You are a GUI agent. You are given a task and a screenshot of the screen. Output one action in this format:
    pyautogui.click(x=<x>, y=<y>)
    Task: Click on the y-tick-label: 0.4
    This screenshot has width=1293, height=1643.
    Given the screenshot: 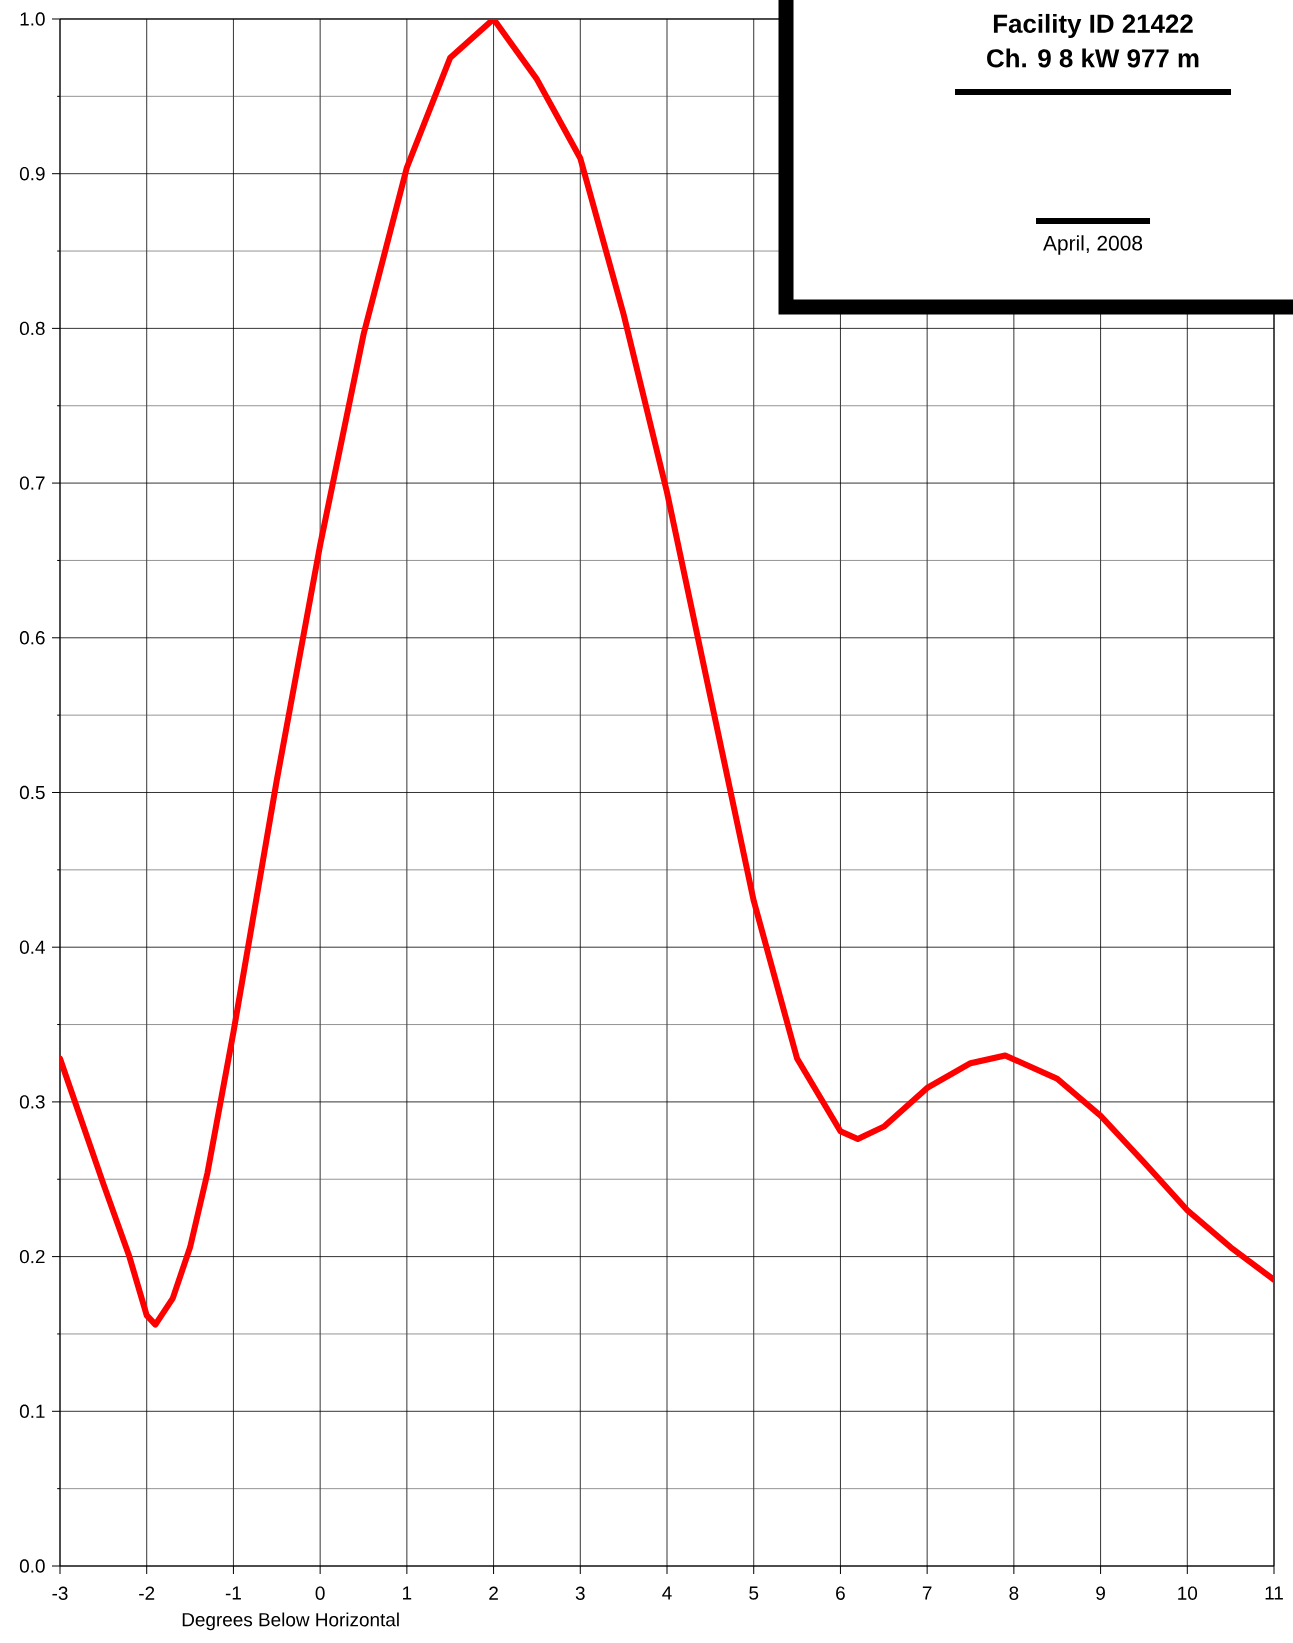 What is the action you would take?
    pyautogui.click(x=32, y=947)
    